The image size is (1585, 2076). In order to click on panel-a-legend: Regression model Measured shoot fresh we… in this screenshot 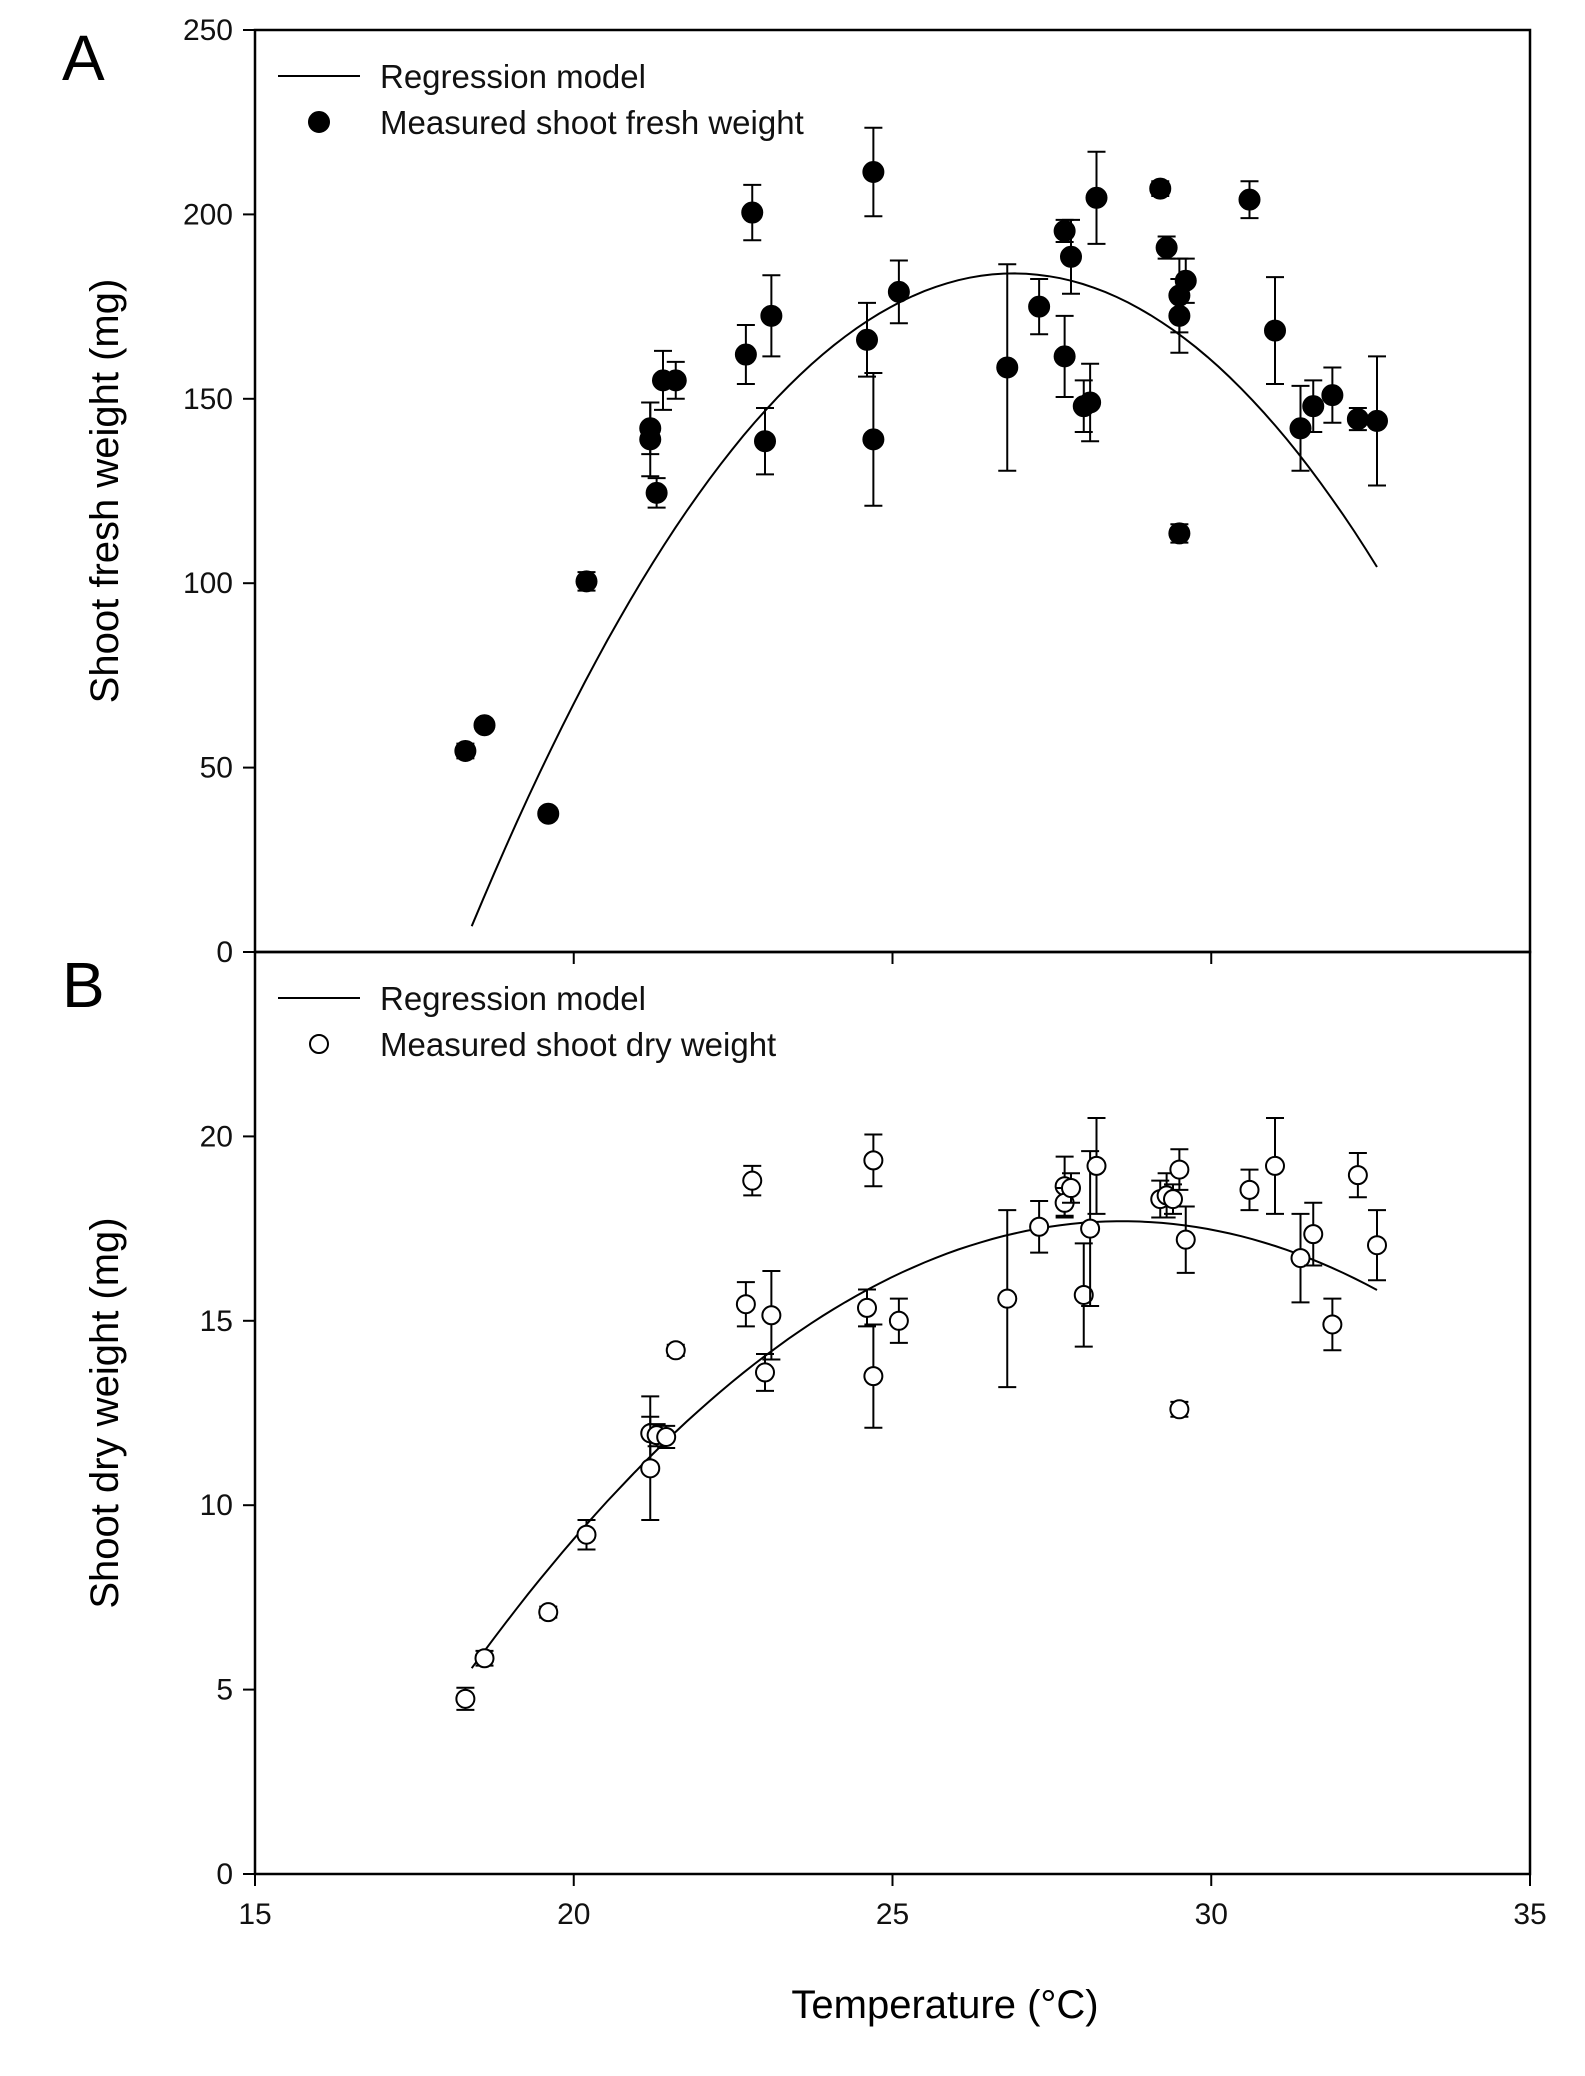, I will do `click(541, 99)`.